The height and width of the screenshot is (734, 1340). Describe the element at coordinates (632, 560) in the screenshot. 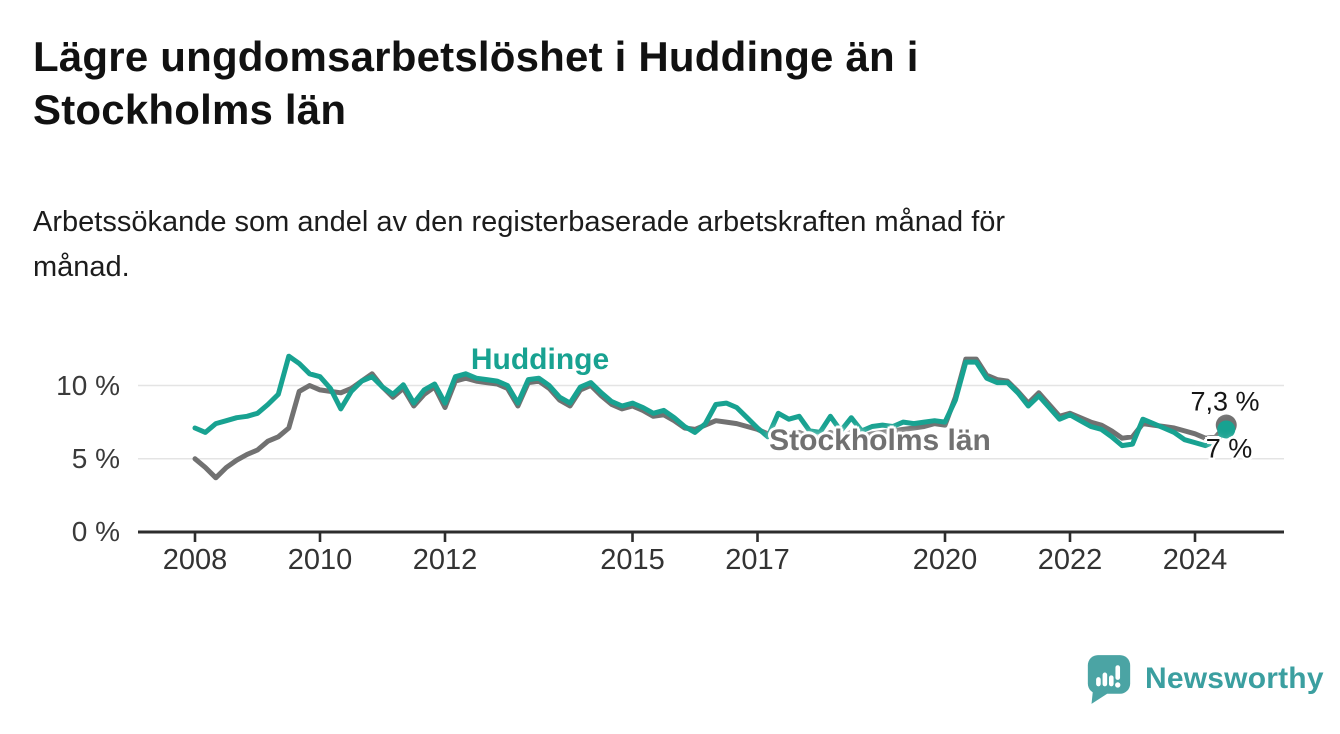

I see `x-tick-label: 2015` at that location.